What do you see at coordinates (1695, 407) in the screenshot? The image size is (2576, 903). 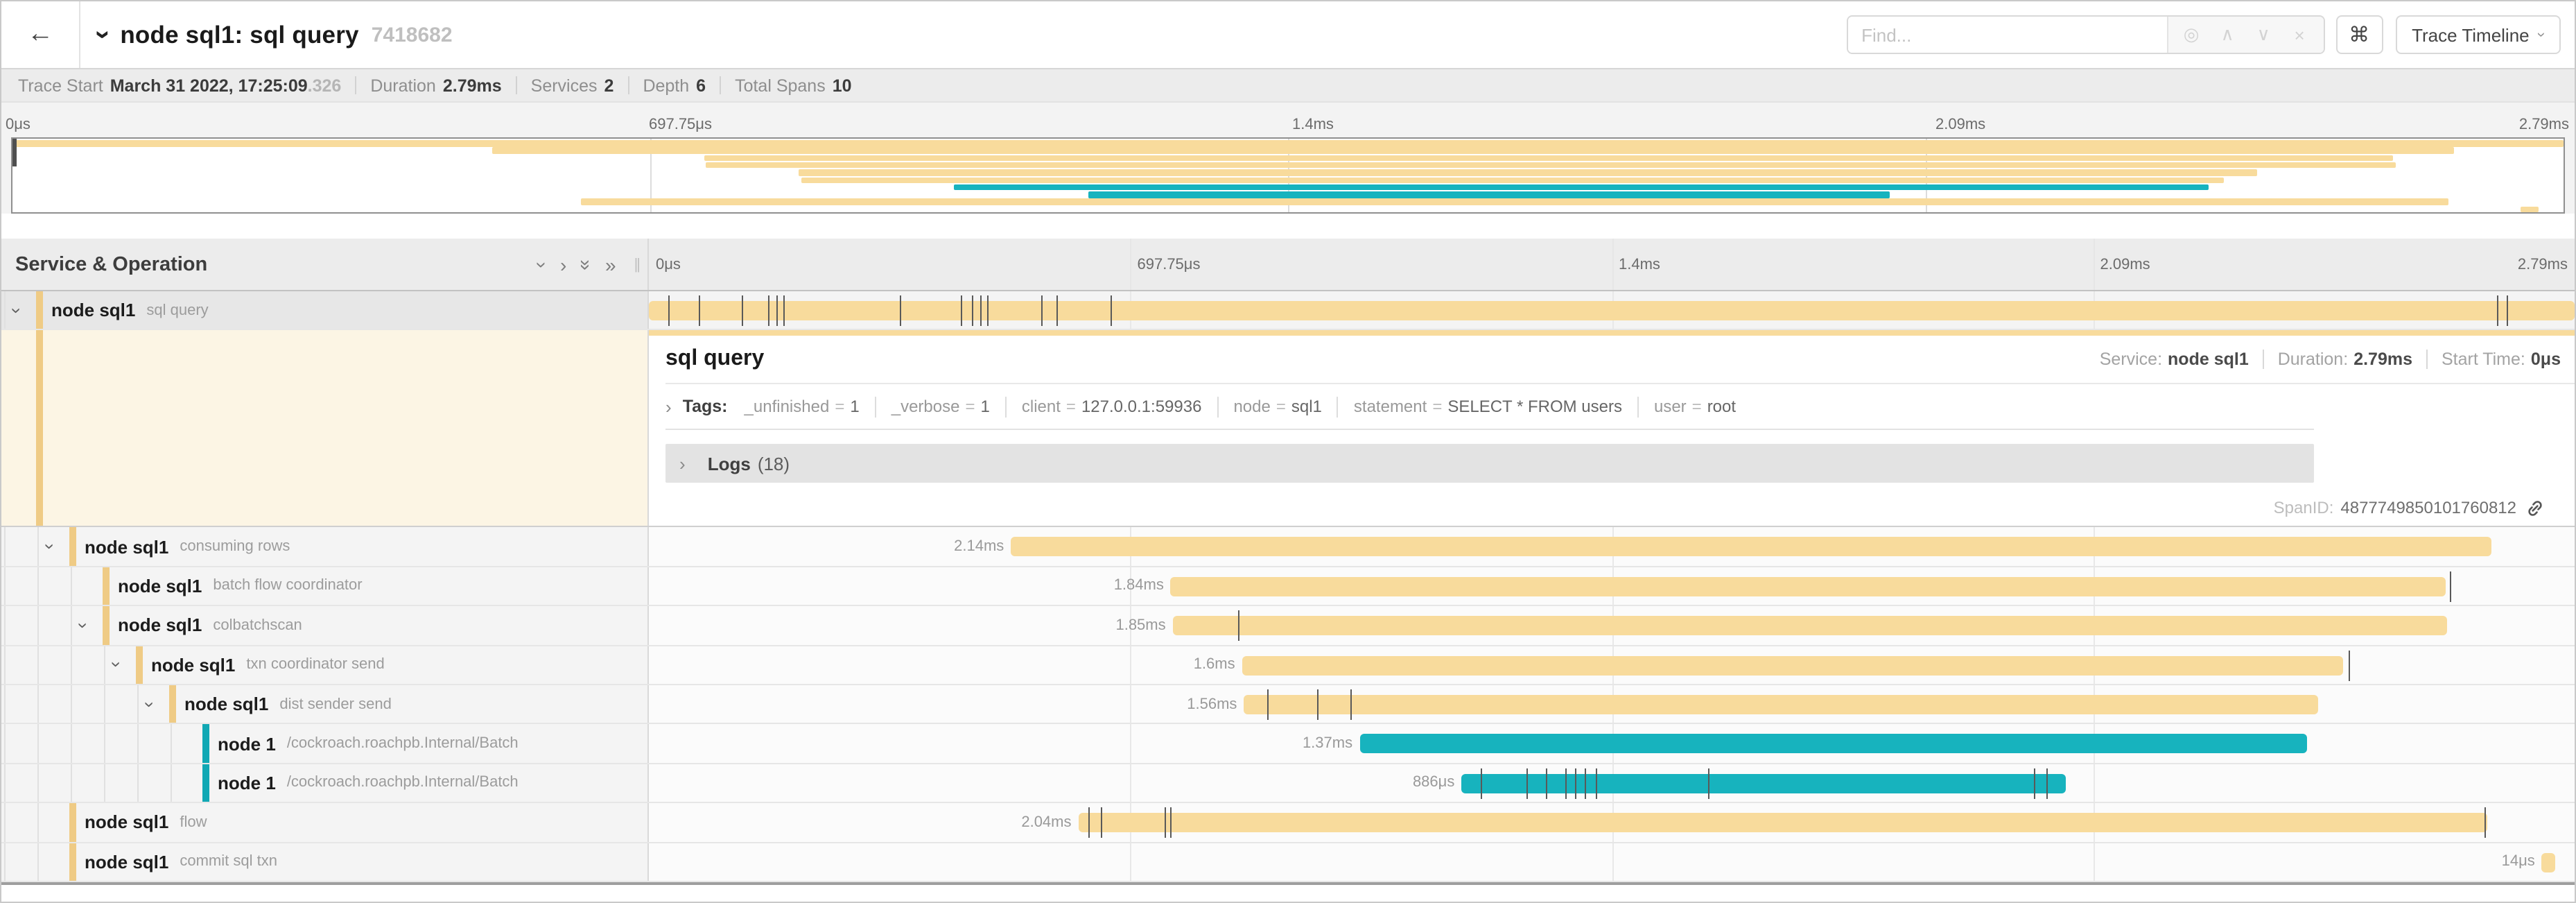 I see `tag-item: user = root` at bounding box center [1695, 407].